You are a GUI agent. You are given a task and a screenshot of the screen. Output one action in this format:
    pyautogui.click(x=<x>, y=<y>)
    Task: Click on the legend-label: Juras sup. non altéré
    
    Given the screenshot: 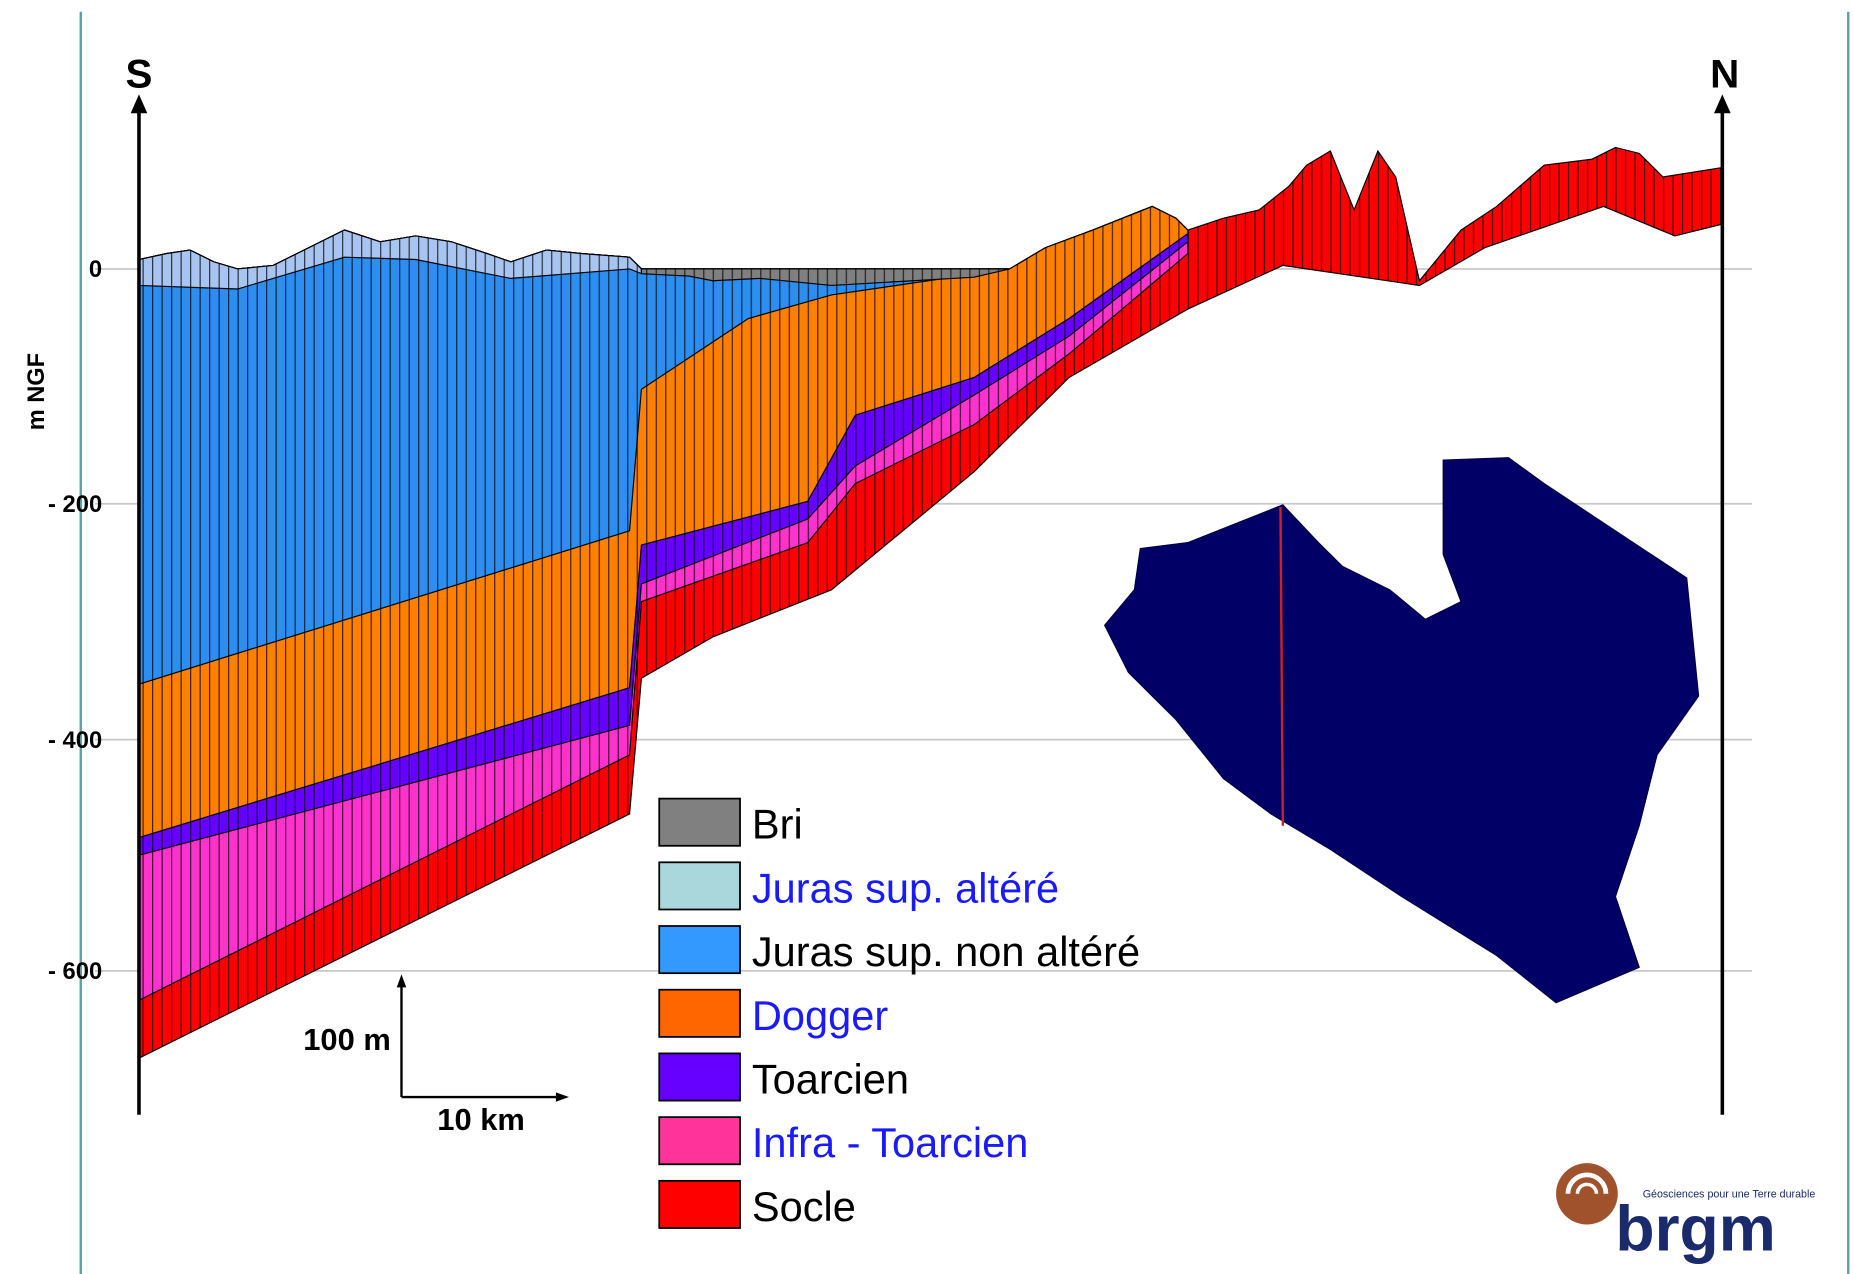 What is the action you would take?
    pyautogui.click(x=946, y=951)
    